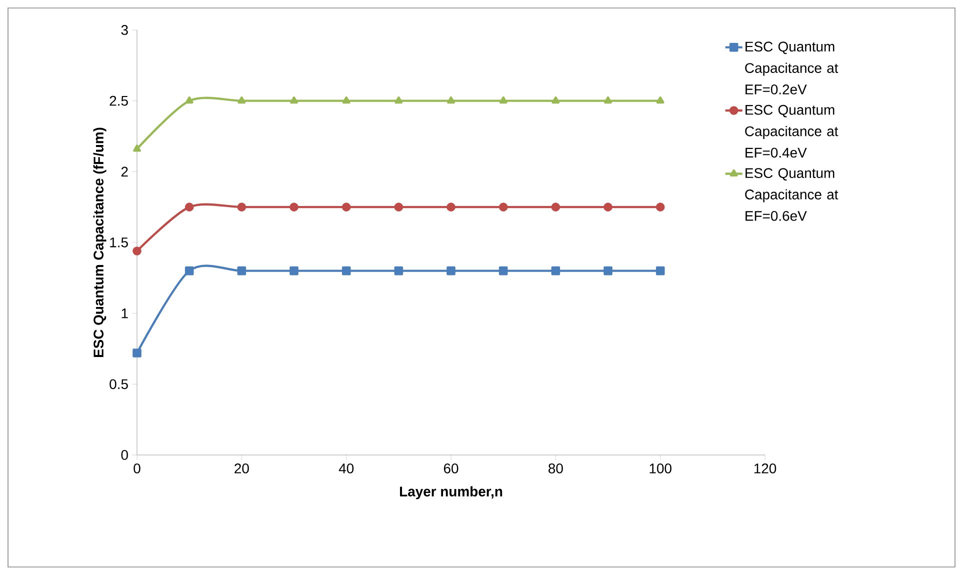 The image size is (963, 579). I want to click on y-tick-label: 0, so click(124, 455).